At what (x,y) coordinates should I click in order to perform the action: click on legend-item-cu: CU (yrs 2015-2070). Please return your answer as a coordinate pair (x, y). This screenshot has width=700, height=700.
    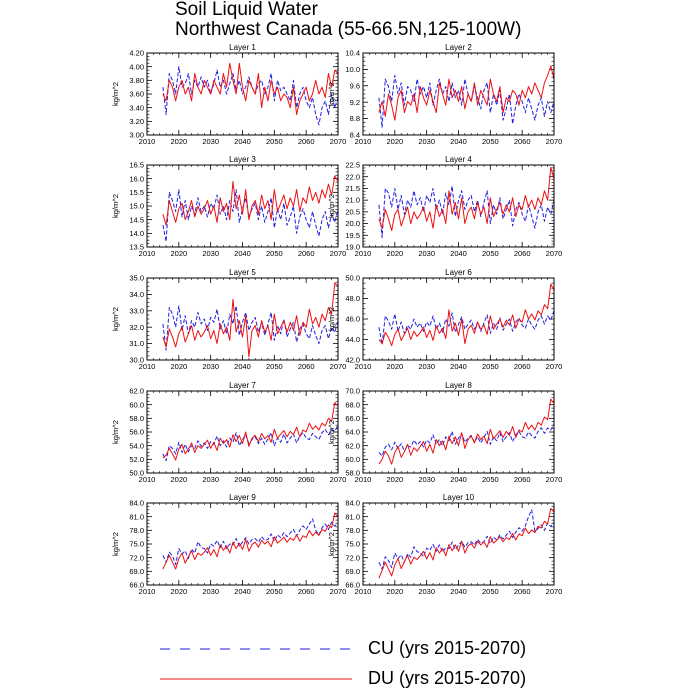
    Looking at the image, I should click on (350, 649).